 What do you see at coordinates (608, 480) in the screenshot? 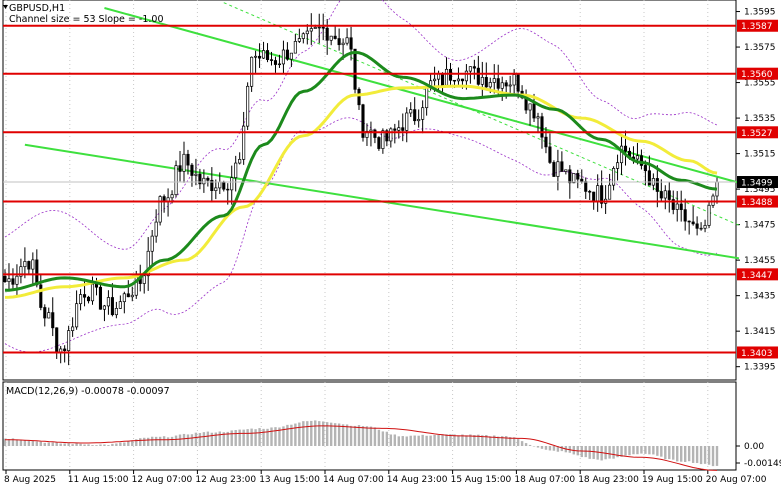
I see `time-tick-label: 18 Aug 23:00` at bounding box center [608, 480].